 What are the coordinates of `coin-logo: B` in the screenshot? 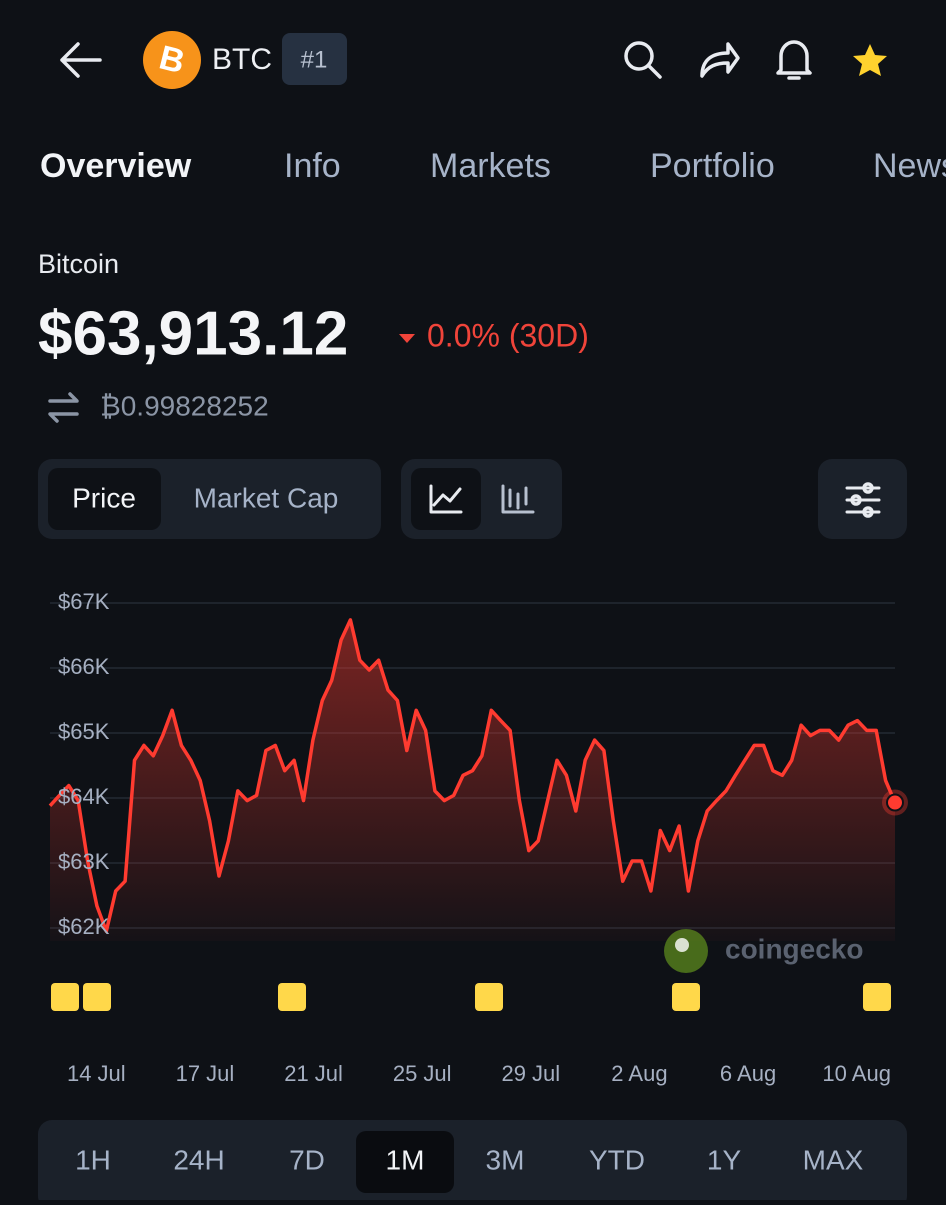 It's located at (172, 60).